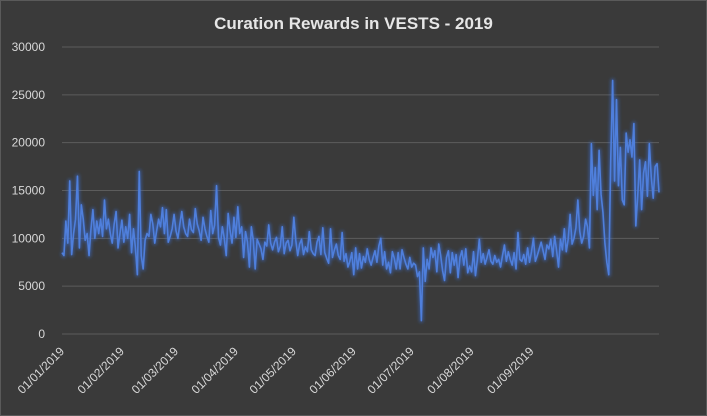 Image resolution: width=707 pixels, height=416 pixels. What do you see at coordinates (31, 286) in the screenshot?
I see `y-tick-label: 5000` at bounding box center [31, 286].